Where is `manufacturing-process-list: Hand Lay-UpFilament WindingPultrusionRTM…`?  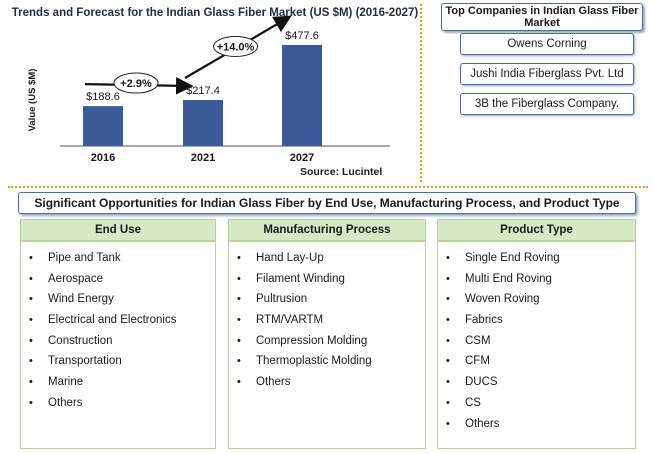
manufacturing-process-list: Hand Lay-UpFilament WindingPultrusionRTM… is located at coordinates (327, 317).